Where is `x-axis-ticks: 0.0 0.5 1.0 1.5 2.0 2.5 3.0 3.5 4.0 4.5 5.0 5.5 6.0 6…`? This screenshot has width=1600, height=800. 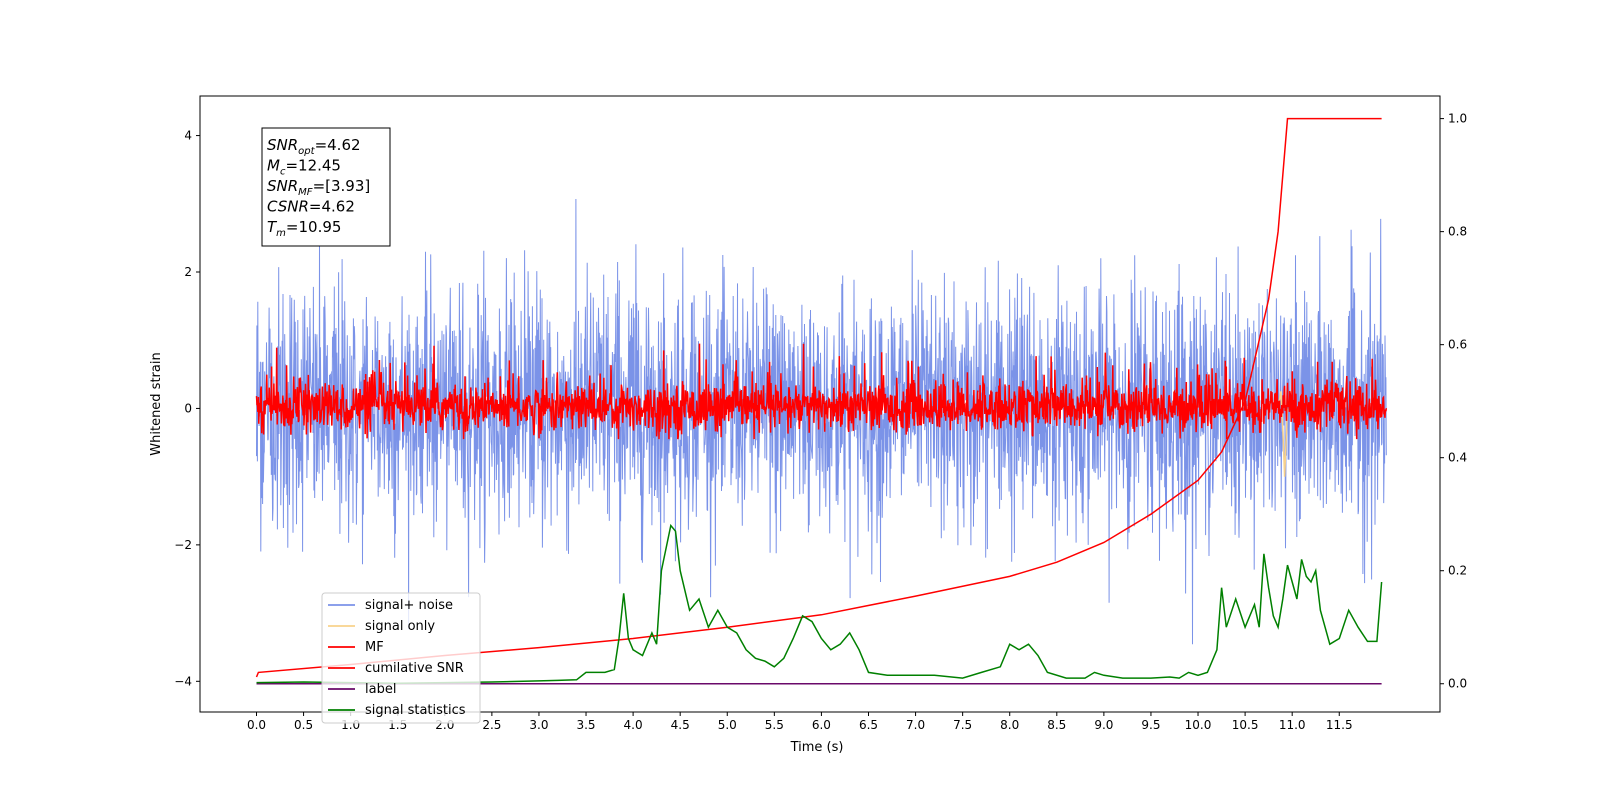
x-axis-ticks: 0.0 0.5 1.0 1.5 2.0 2.5 3.0 3.5 4.0 4.5 5.0 5.5 6.0 6… is located at coordinates (800, 722).